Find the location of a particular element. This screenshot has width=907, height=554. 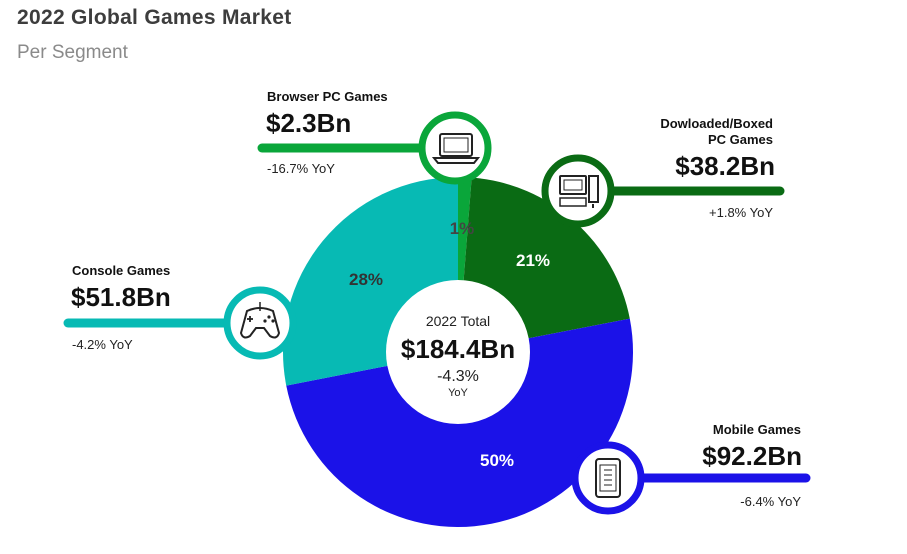

segment-value-console: $51.8Bn is located at coordinates (121, 297).